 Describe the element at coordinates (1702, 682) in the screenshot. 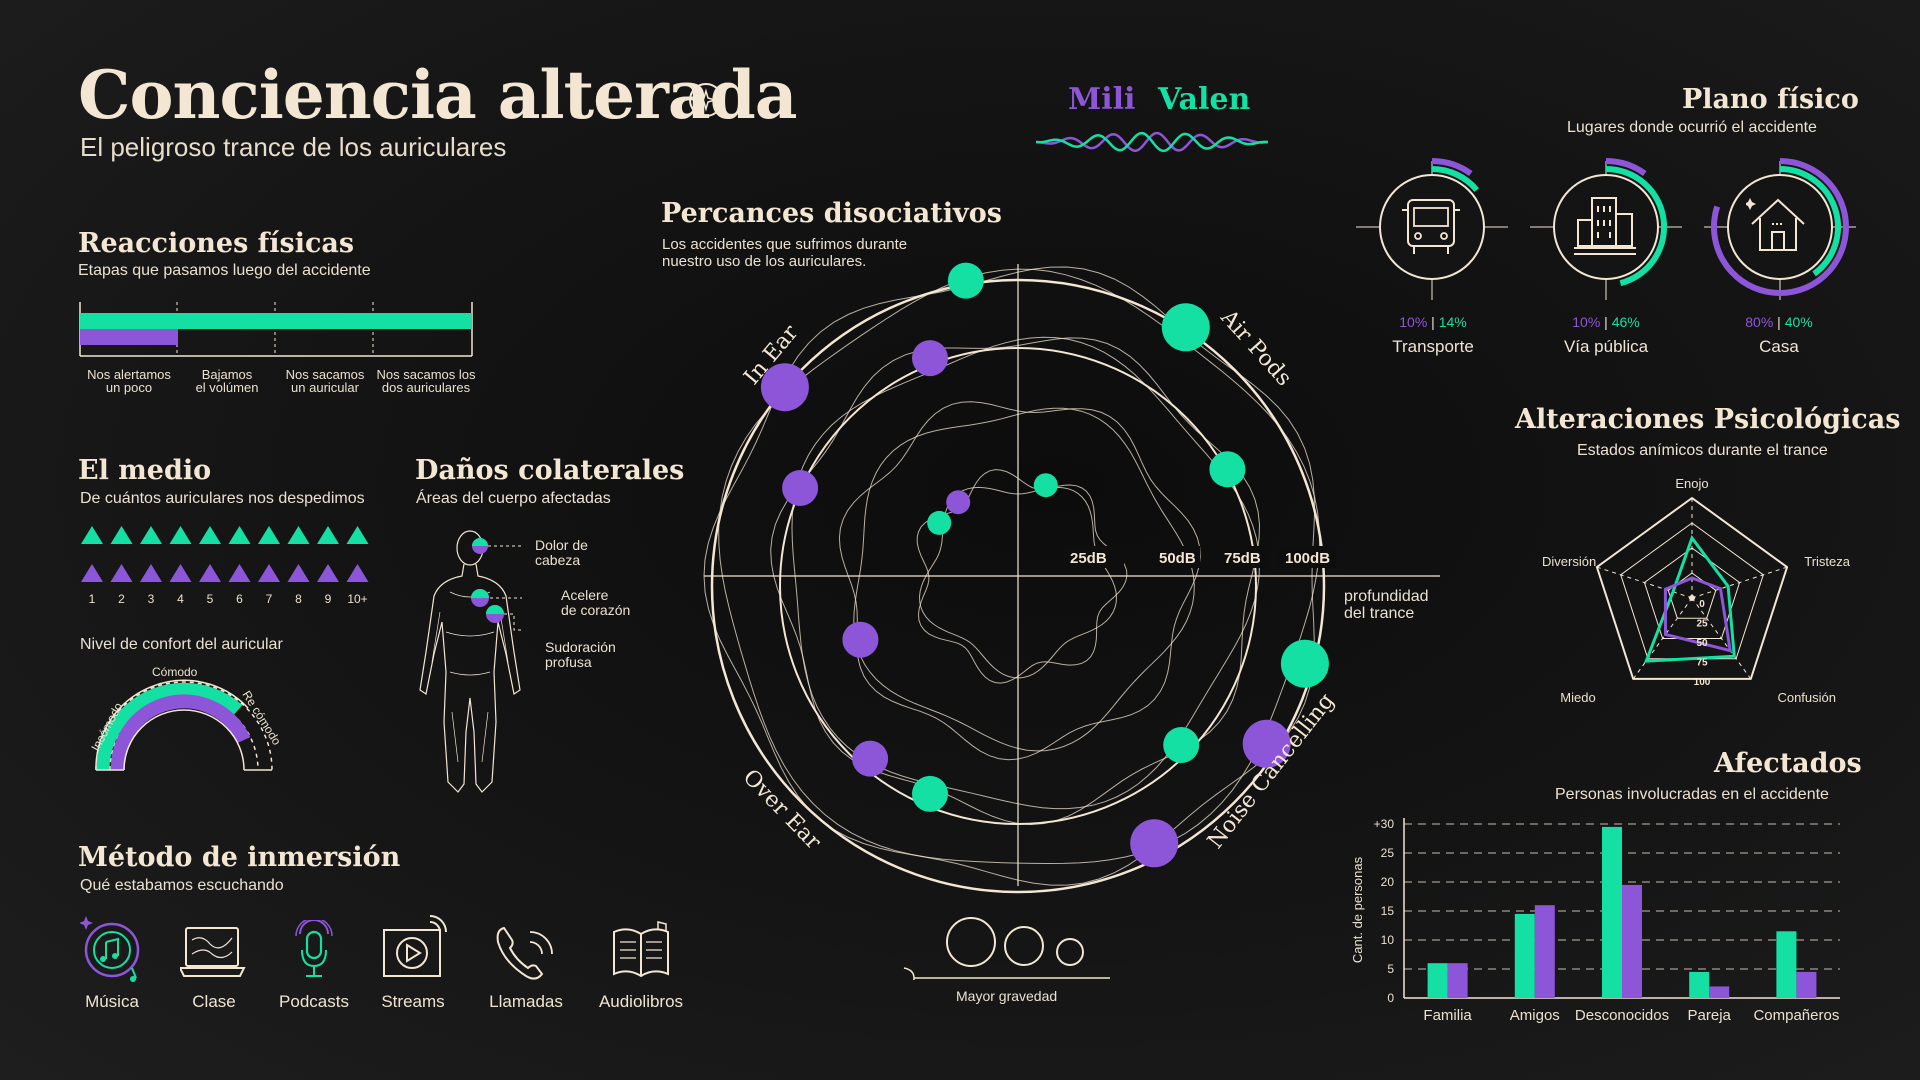

I see `radar-scale-label: 100` at that location.